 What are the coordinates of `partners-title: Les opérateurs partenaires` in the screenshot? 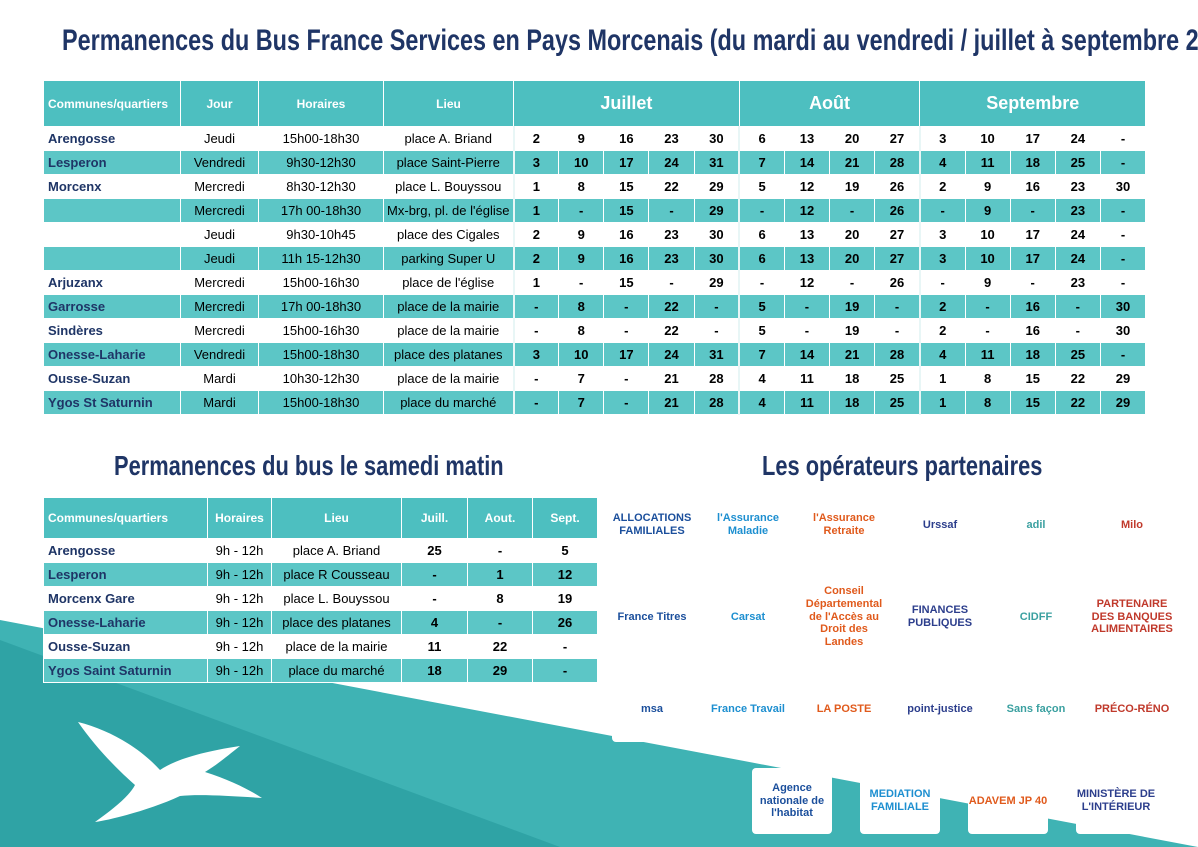 It's located at (902, 465).